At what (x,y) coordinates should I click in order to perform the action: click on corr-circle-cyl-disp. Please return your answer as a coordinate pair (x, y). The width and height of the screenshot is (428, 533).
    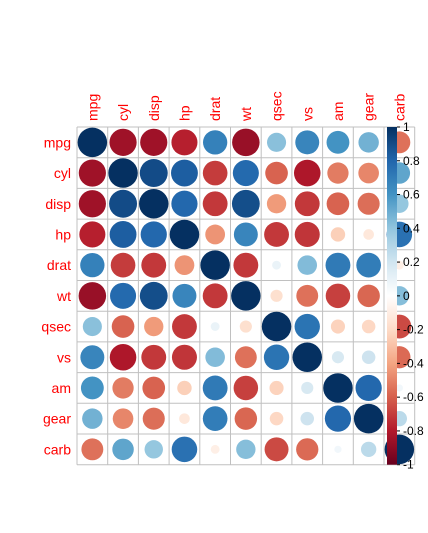
    Looking at the image, I should click on (153, 173).